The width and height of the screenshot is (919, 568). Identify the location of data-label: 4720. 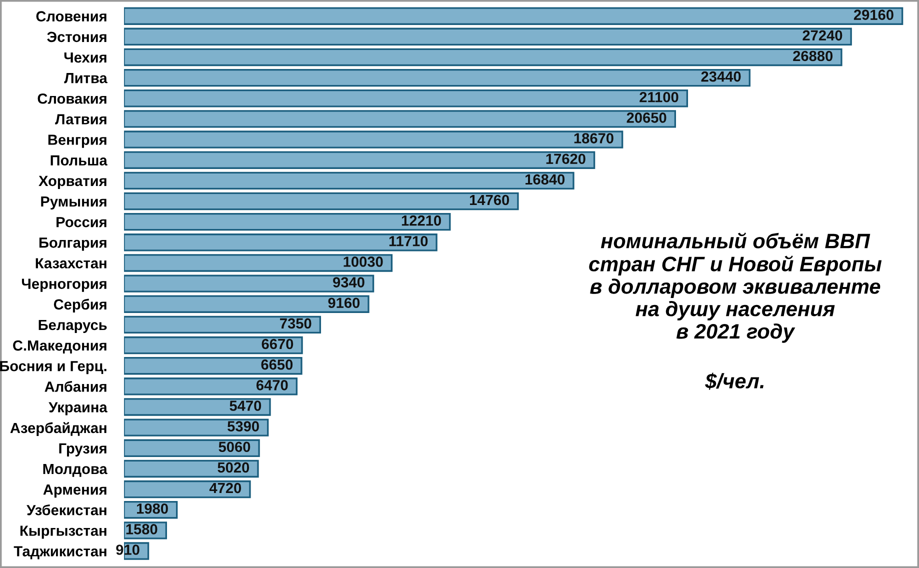
(225, 488).